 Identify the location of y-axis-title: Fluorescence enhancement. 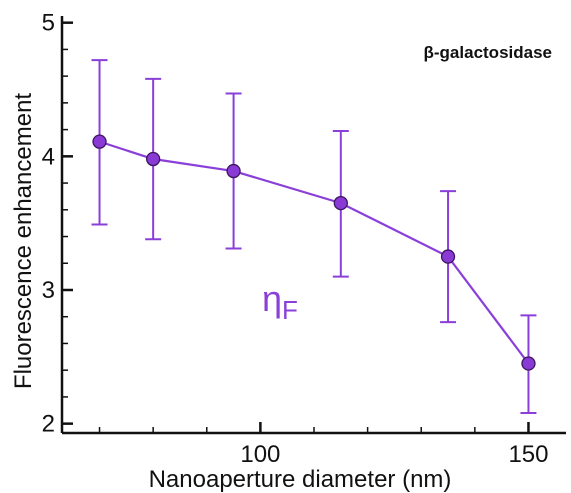
(23, 241).